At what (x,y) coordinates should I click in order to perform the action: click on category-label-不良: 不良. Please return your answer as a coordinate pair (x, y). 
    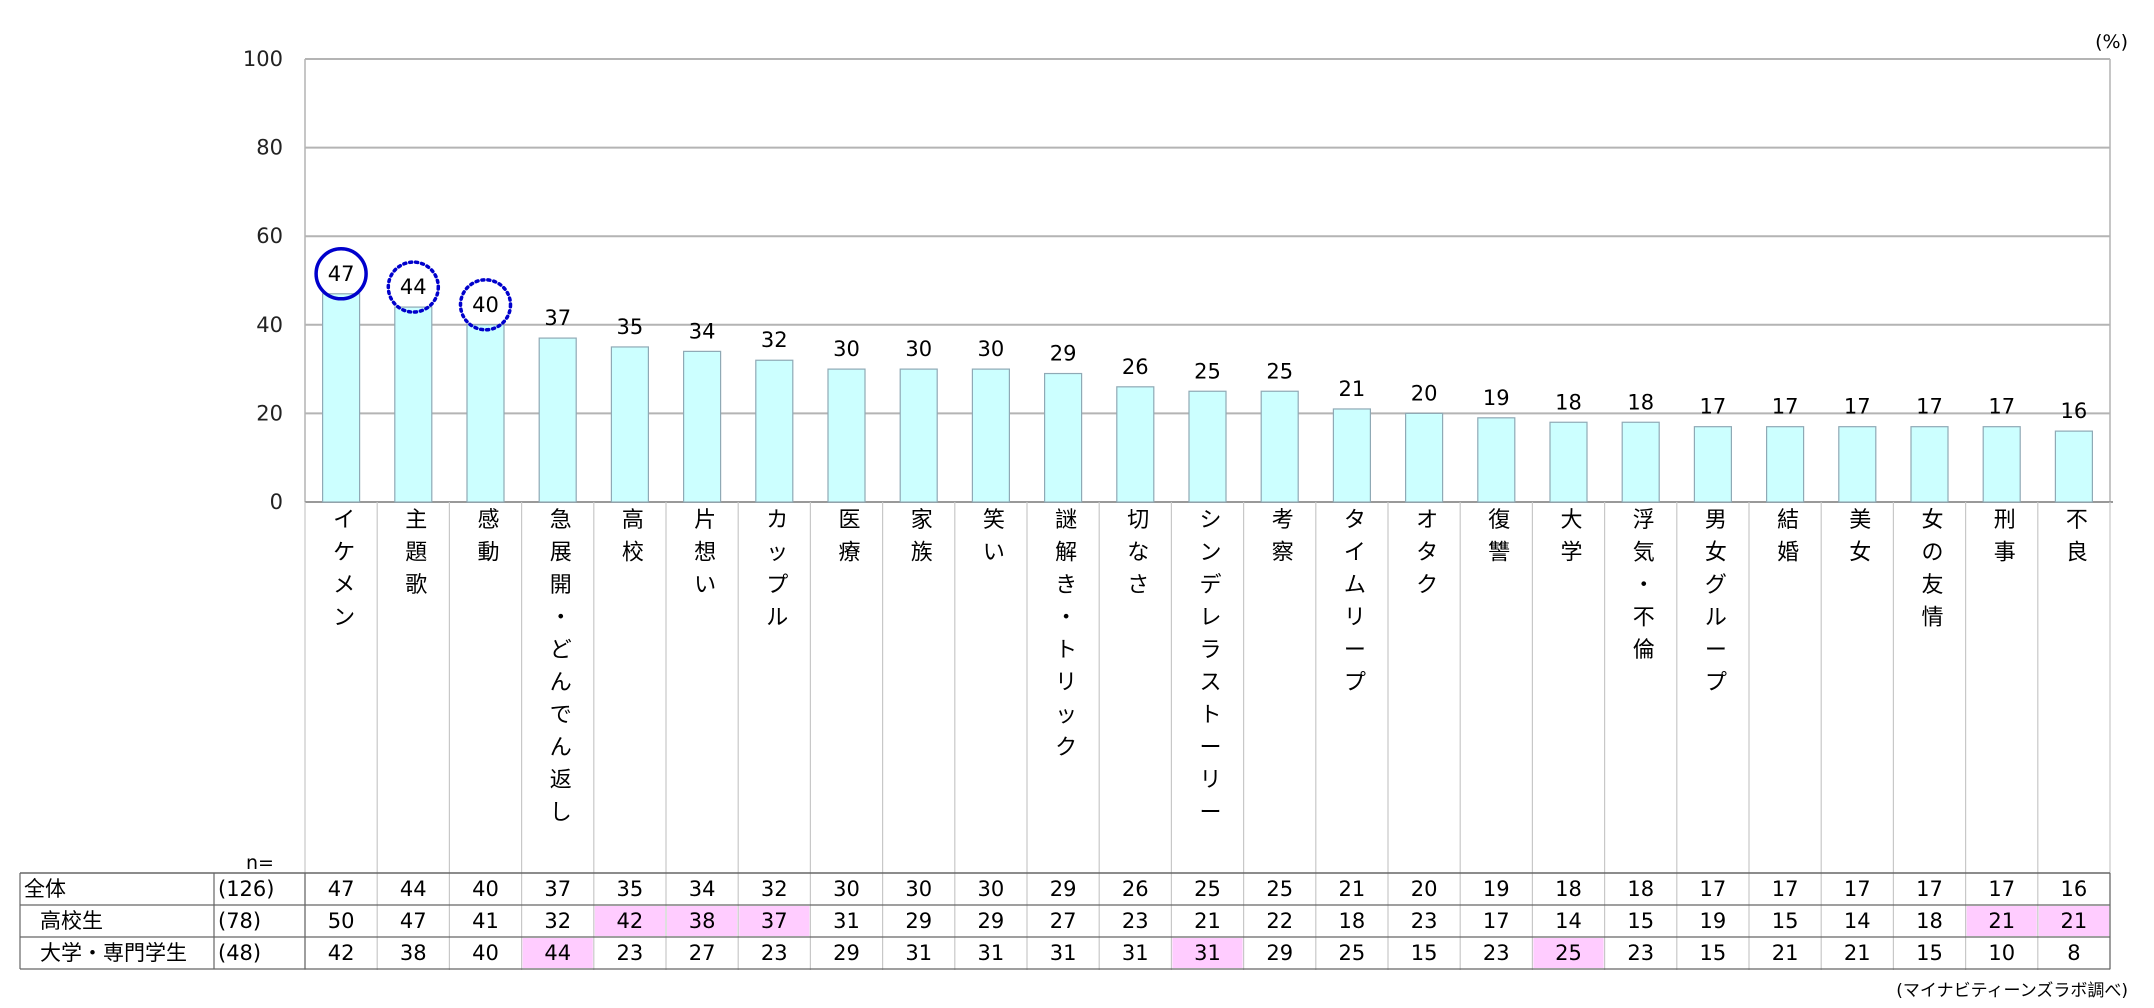
    Looking at the image, I should click on (2077, 537).